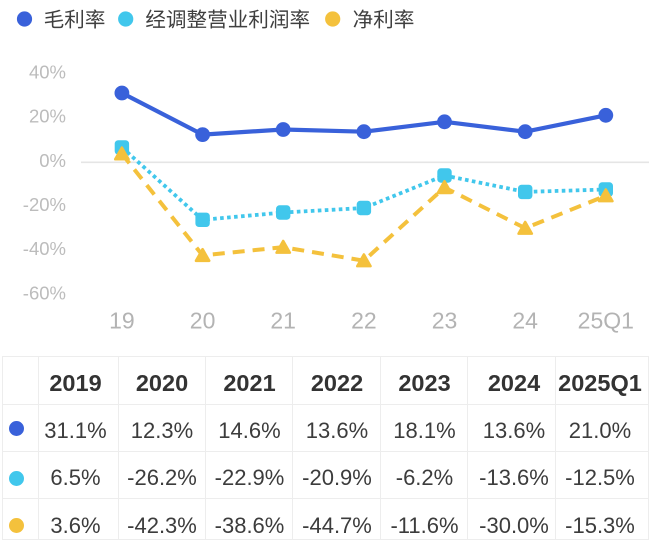 This screenshot has height=542, width=650. I want to click on svg-text: 23, so click(445, 321).